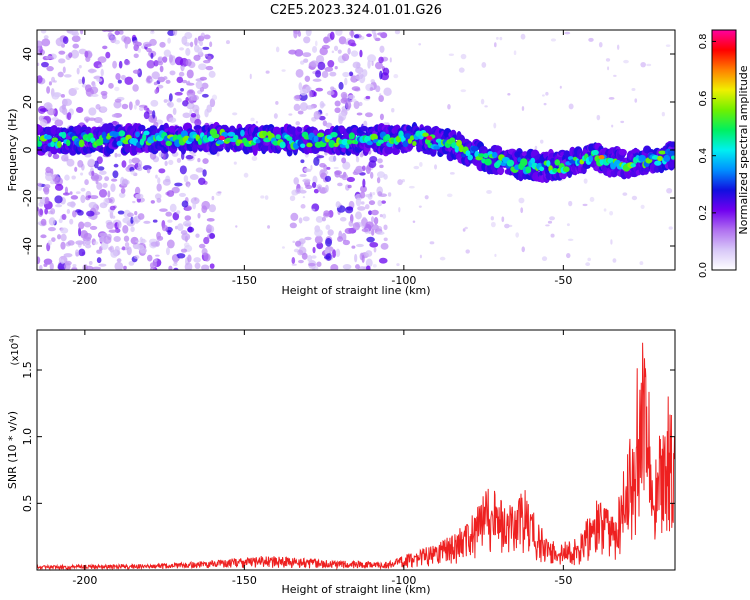 This screenshot has height=600, width=750. I want to click on x-tick-label: -50, so click(563, 280).